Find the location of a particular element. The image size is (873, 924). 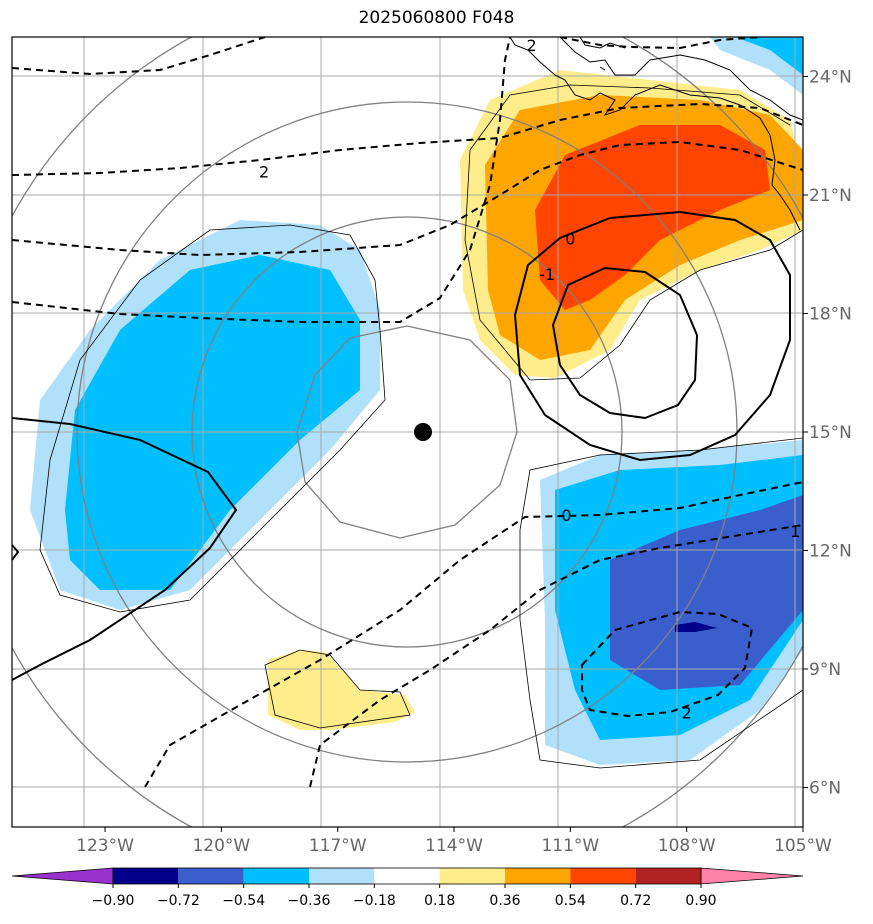

lat-tick-label: 24°N is located at coordinates (830, 78).